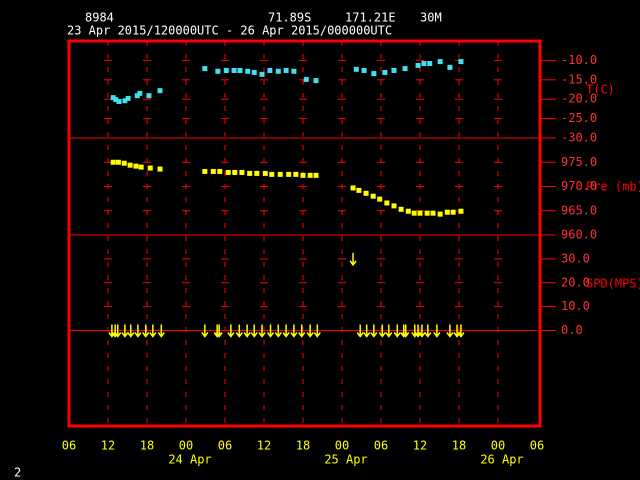 The width and height of the screenshot is (640, 480). What do you see at coordinates (579, 186) in the screenshot?
I see `y-tick-label: 970.0` at bounding box center [579, 186].